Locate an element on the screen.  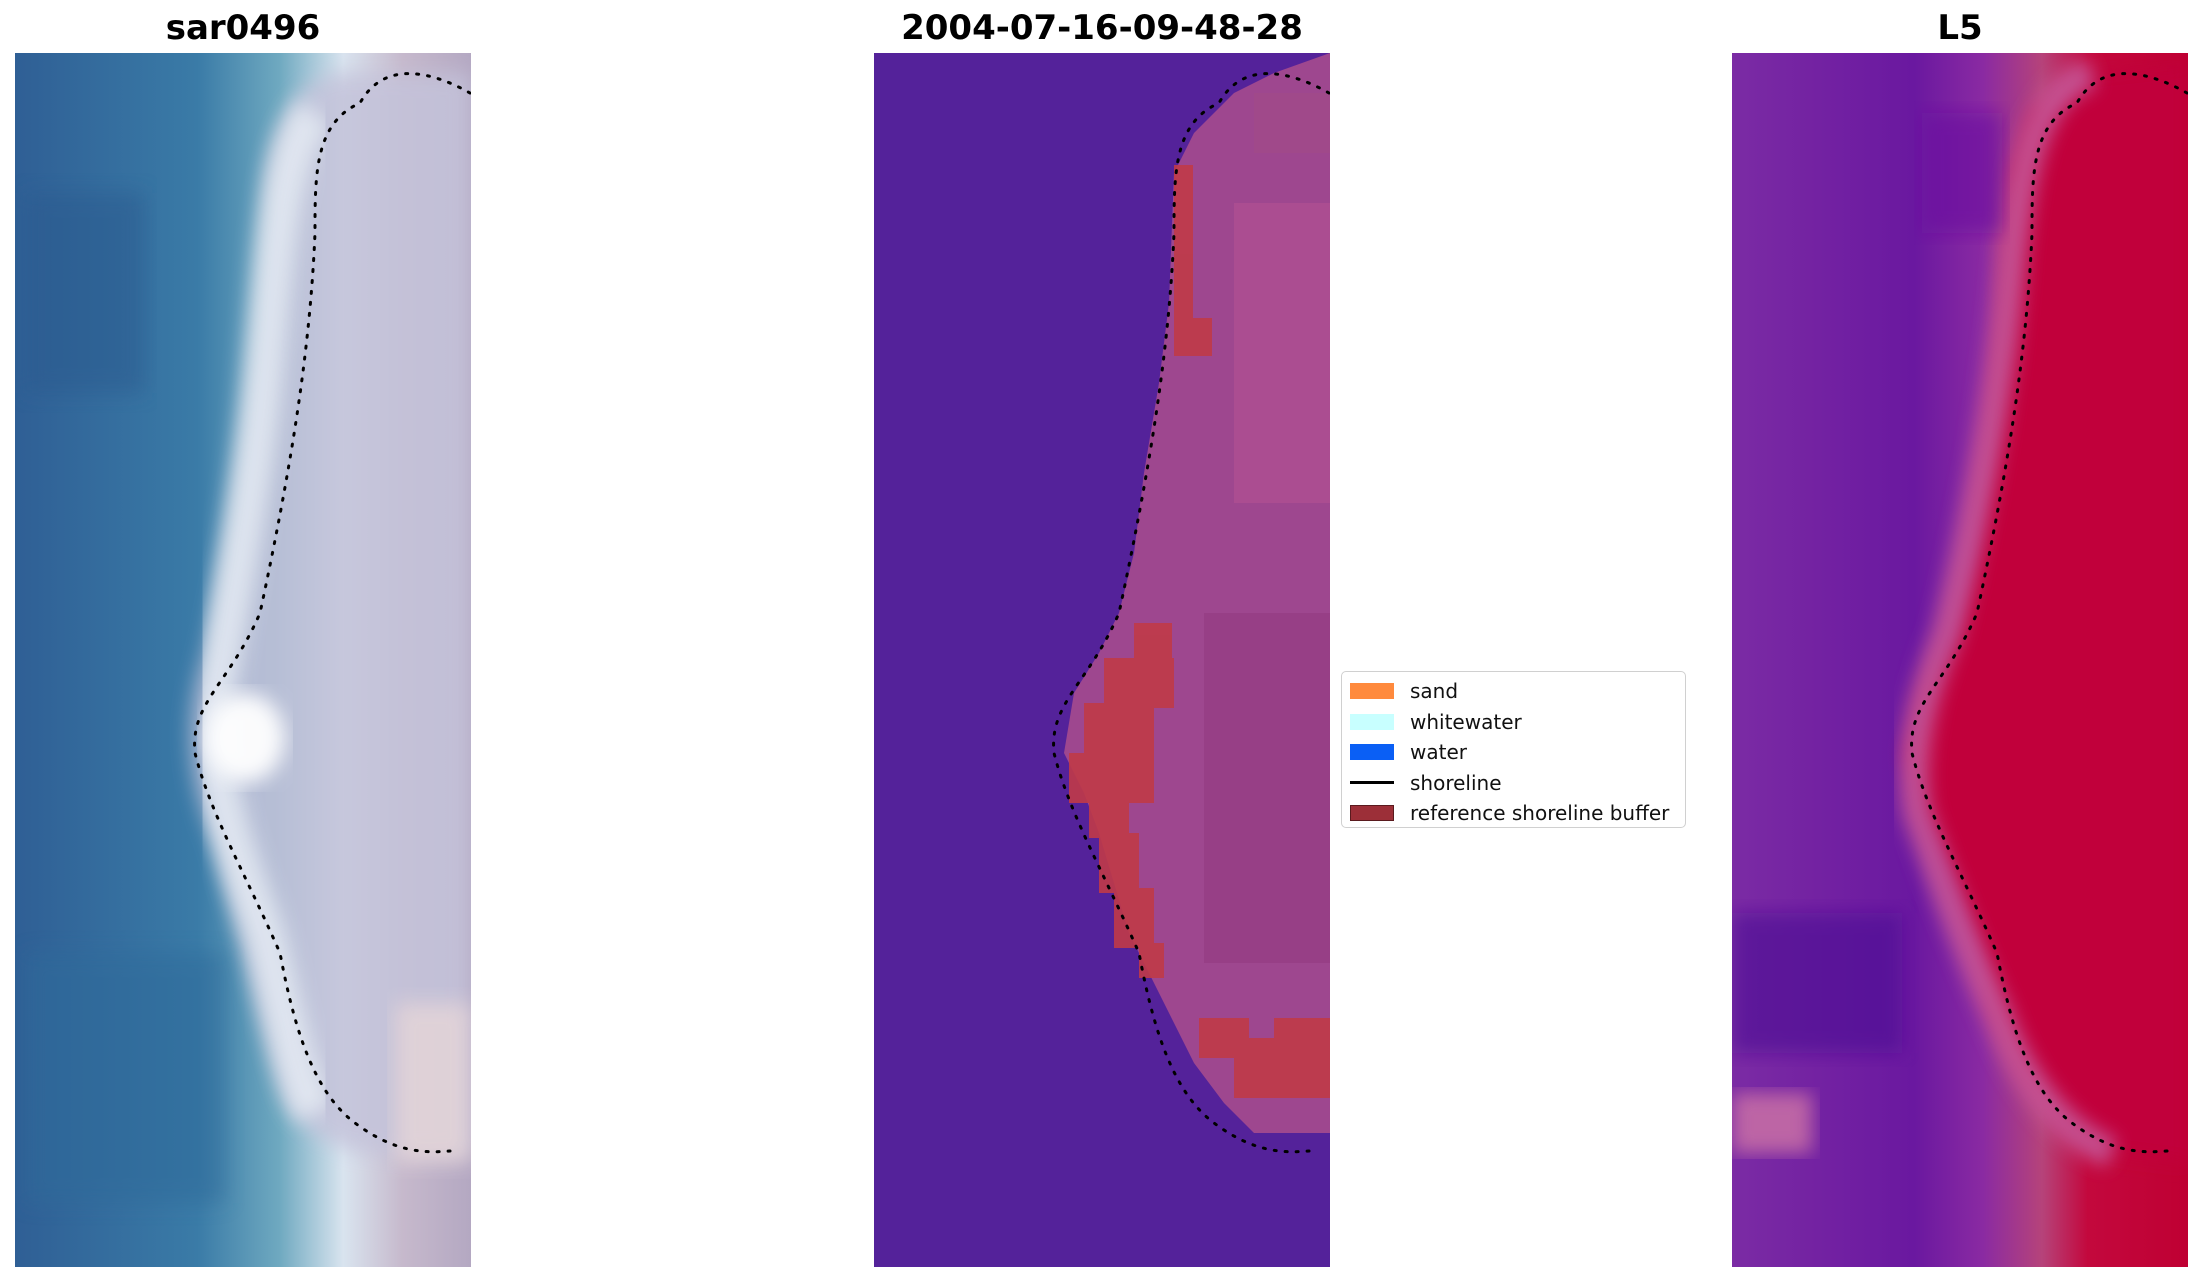
sand-swatch is located at coordinates (1372, 691).